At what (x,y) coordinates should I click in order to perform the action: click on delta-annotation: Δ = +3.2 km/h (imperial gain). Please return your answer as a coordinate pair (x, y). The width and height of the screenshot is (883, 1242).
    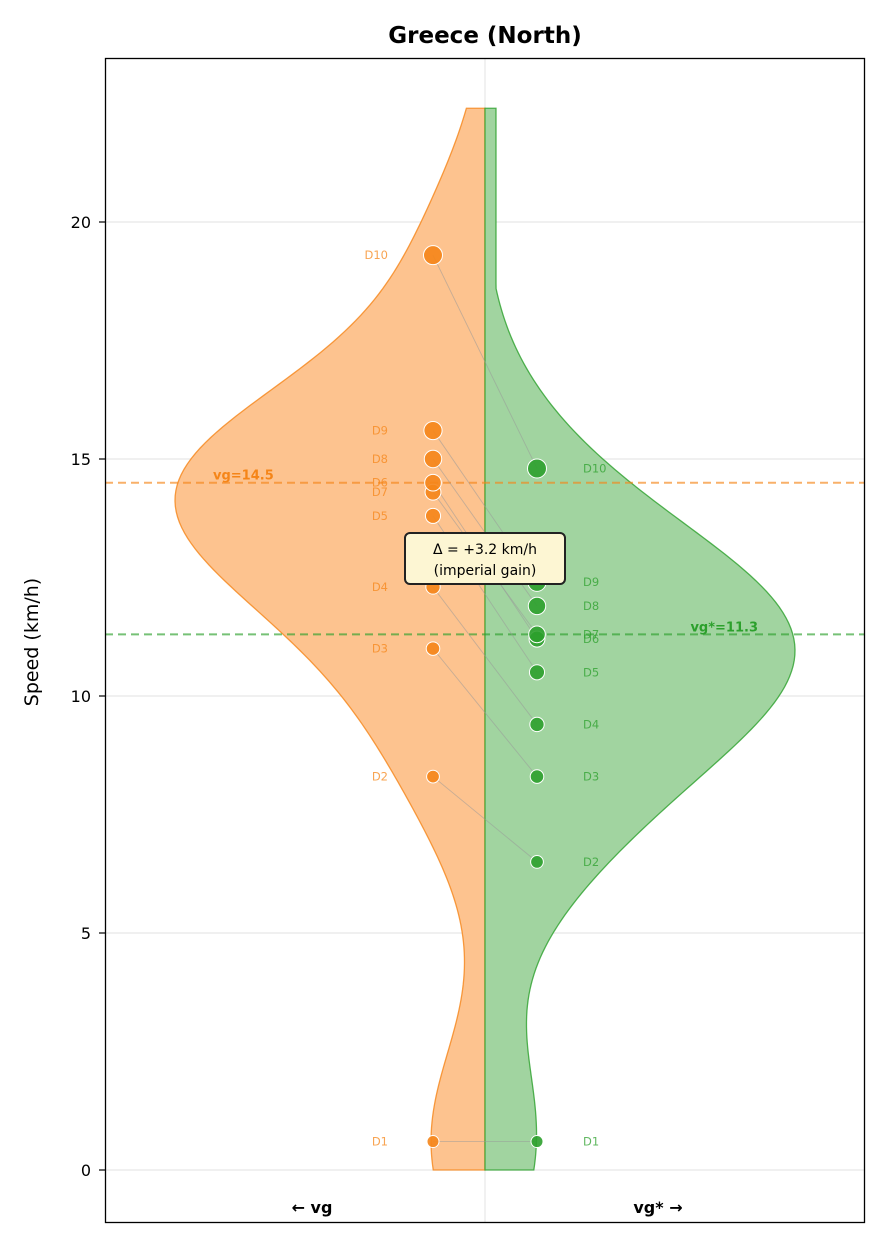
    Looking at the image, I should click on (485, 558).